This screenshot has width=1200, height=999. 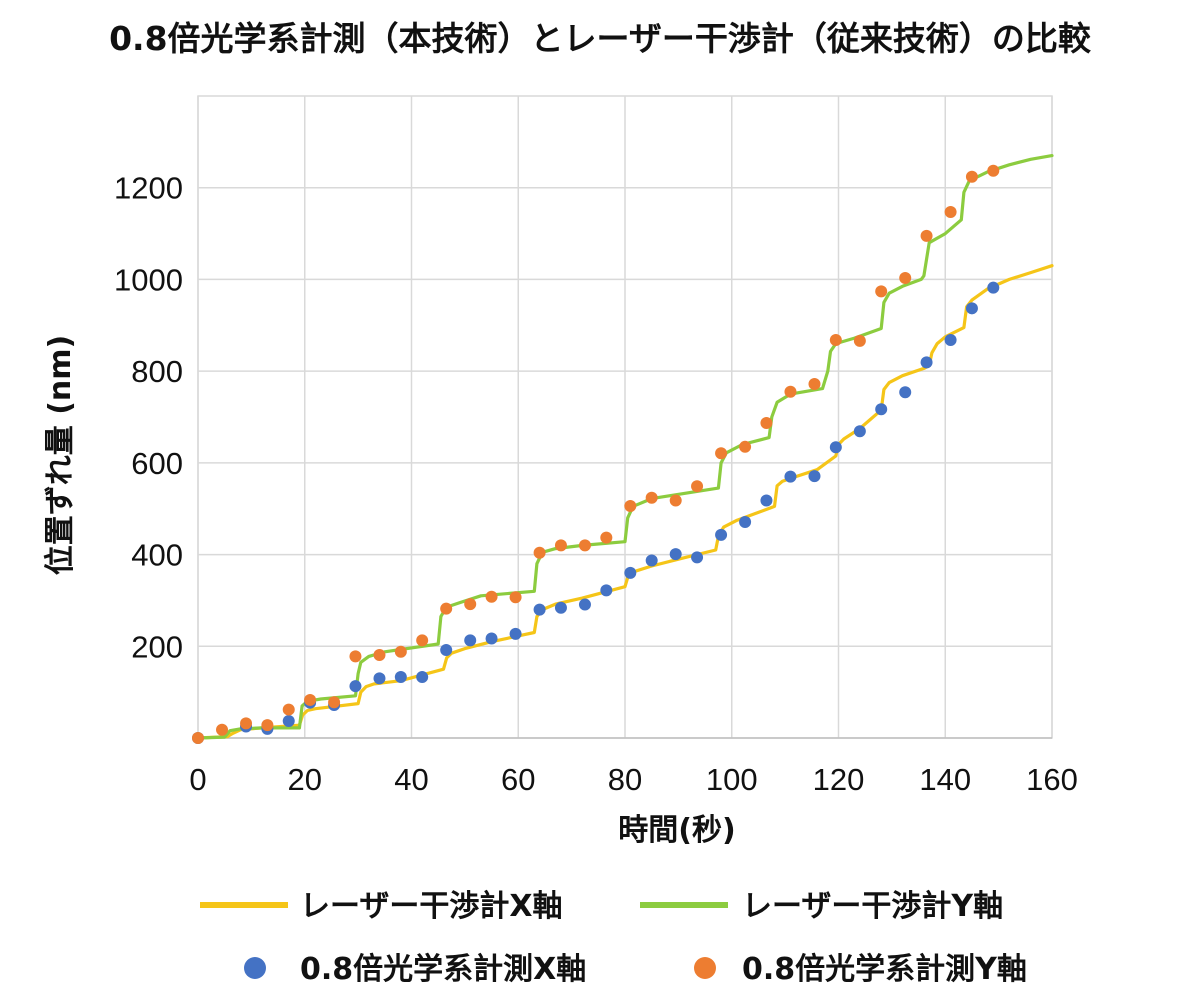 I want to click on x-axis-title: 時間(秒), so click(x=676, y=830).